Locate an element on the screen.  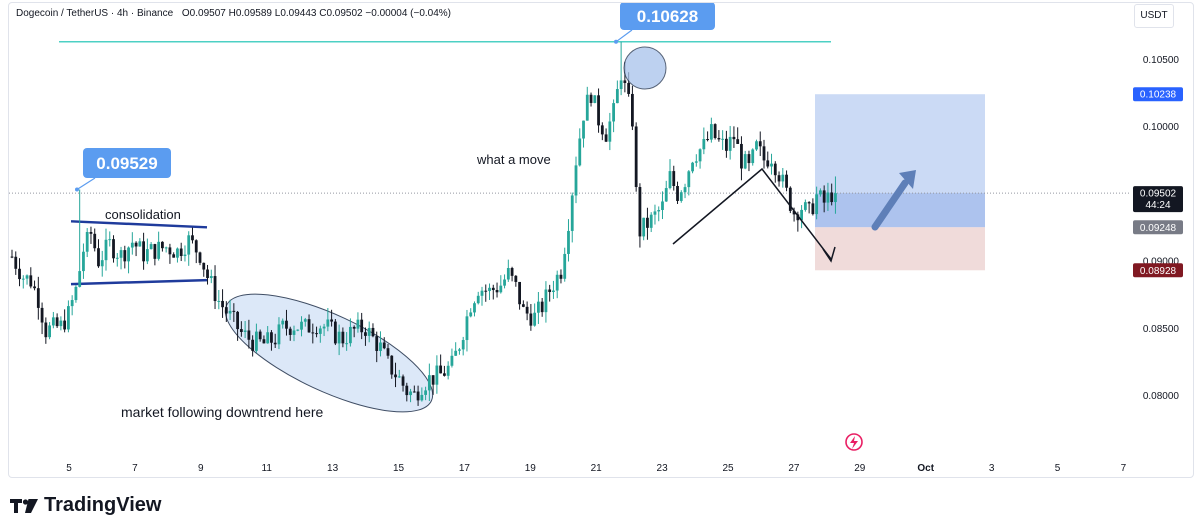
price-label-value: 0.09502 is located at coordinates (1158, 194).